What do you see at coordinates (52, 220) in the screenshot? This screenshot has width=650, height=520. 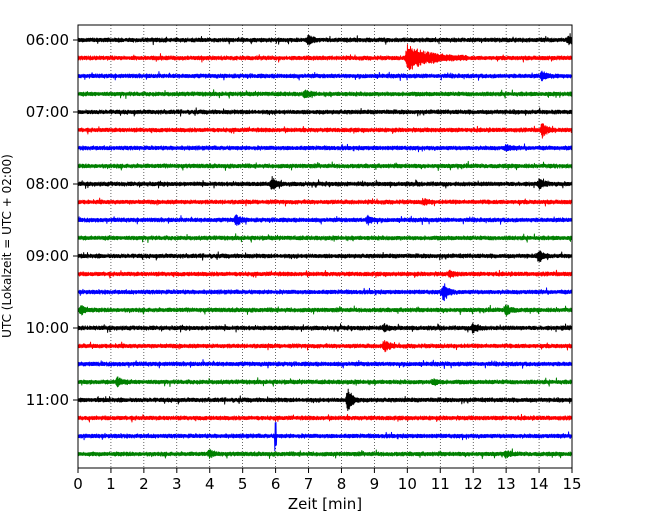 I see `y-axis-ticks: 06:00 07:00 08:00 09:00 10:00 11:00` at bounding box center [52, 220].